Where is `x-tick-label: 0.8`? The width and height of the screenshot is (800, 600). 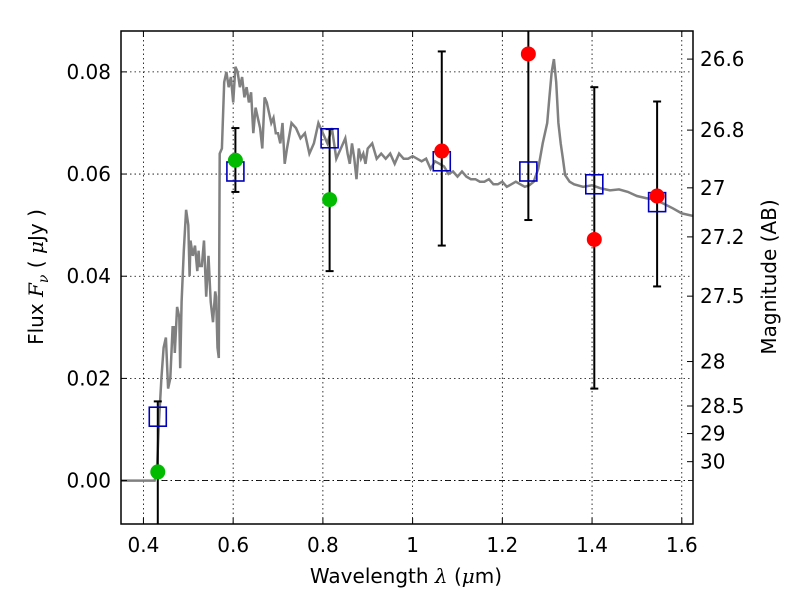
x-tick-label: 0.8 is located at coordinates (323, 545).